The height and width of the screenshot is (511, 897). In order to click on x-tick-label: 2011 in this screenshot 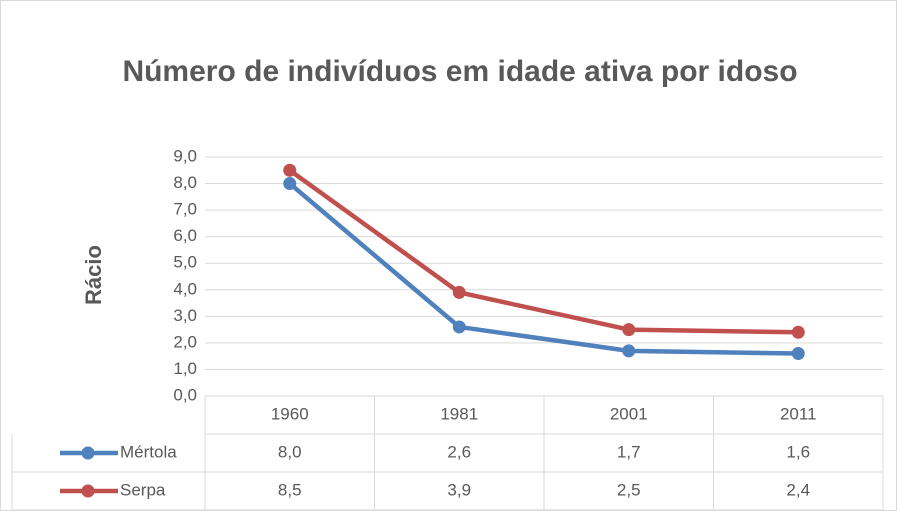, I will do `click(798, 413)`.